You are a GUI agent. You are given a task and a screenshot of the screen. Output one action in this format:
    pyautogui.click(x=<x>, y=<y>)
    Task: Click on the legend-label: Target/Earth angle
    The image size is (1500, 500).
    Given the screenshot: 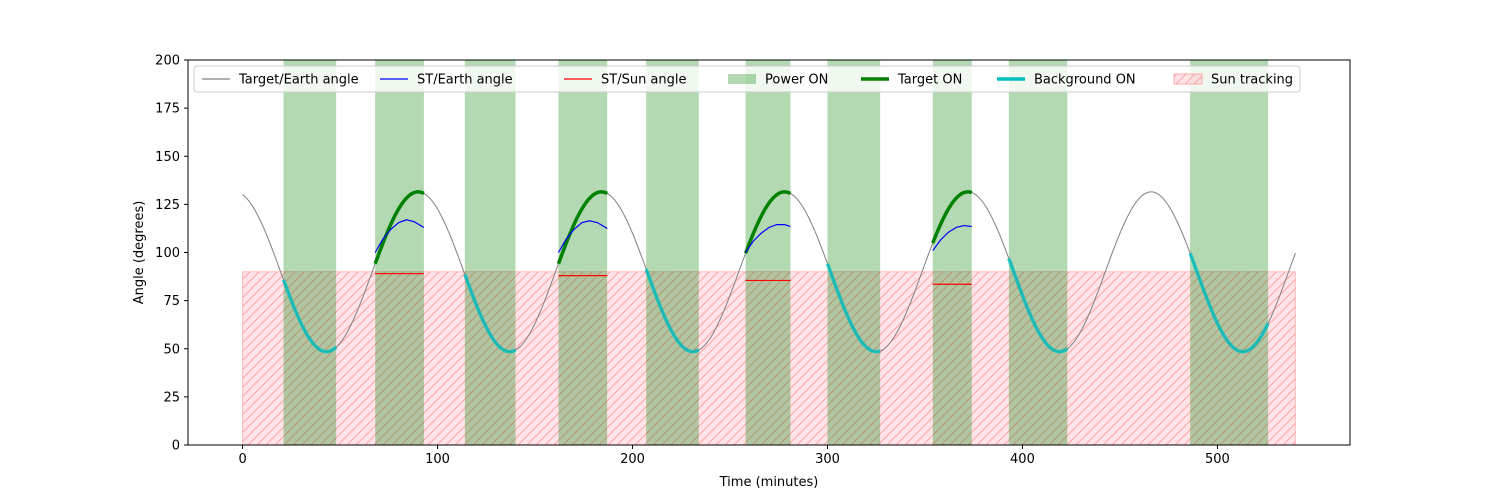 What is the action you would take?
    pyautogui.click(x=298, y=80)
    